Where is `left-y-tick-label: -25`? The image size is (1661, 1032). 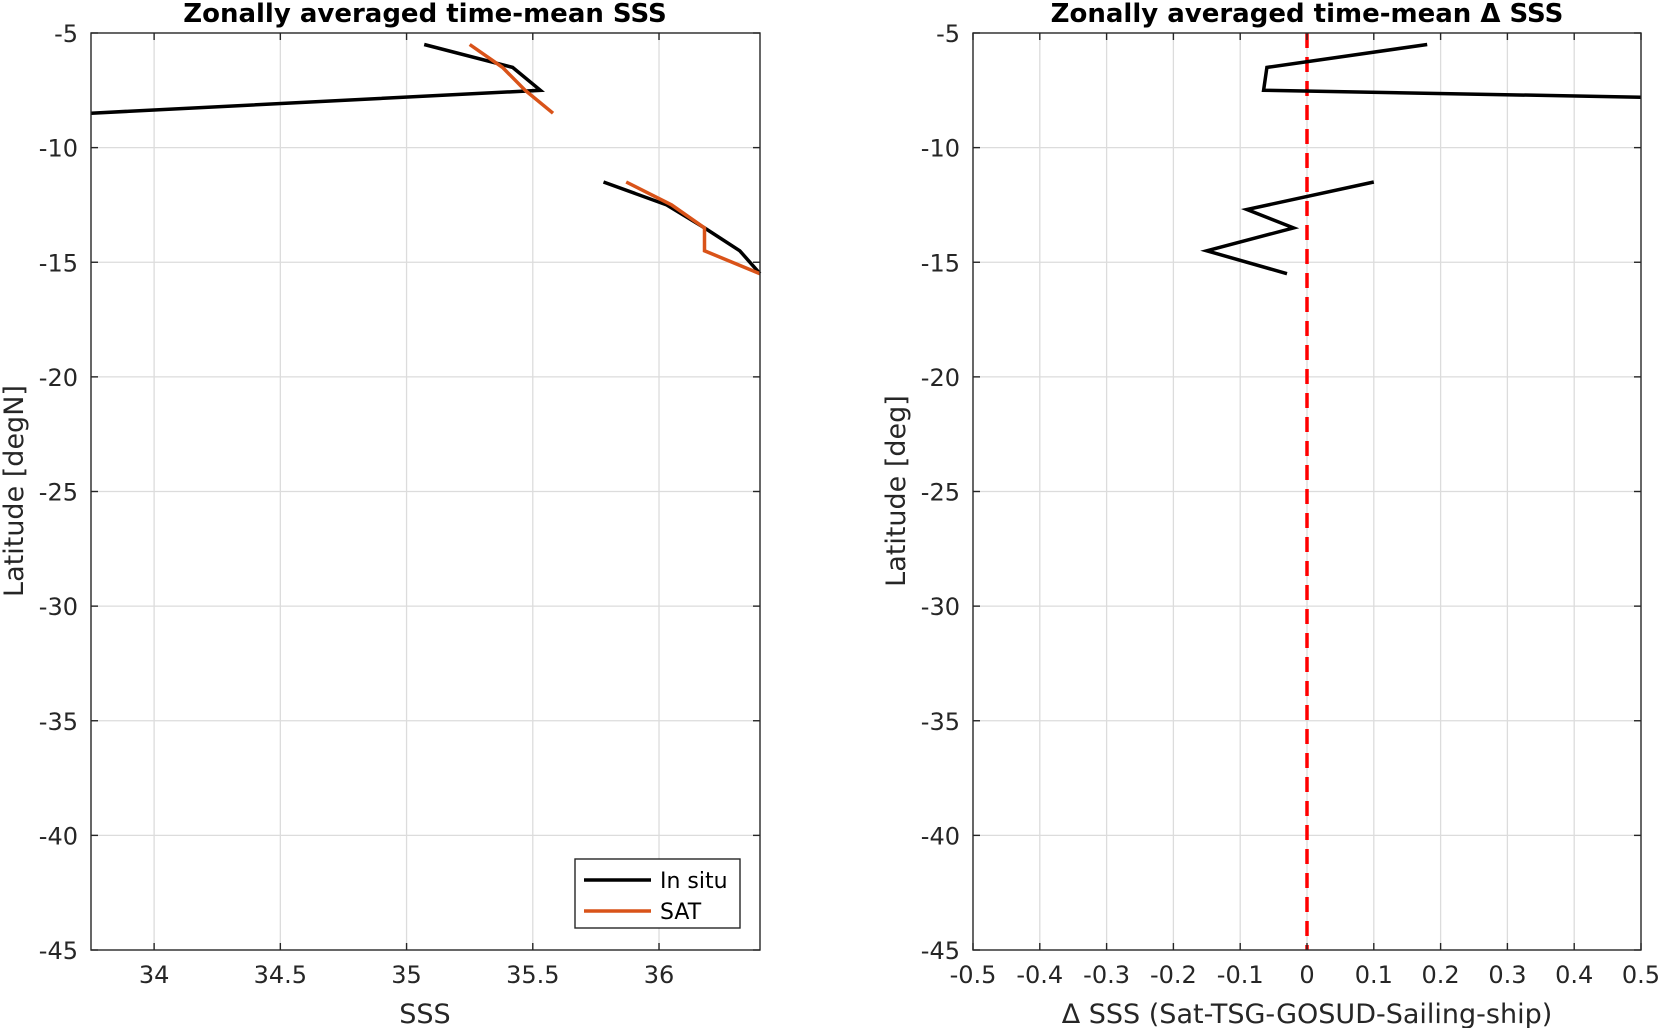 left-y-tick-label: -25 is located at coordinates (58, 493).